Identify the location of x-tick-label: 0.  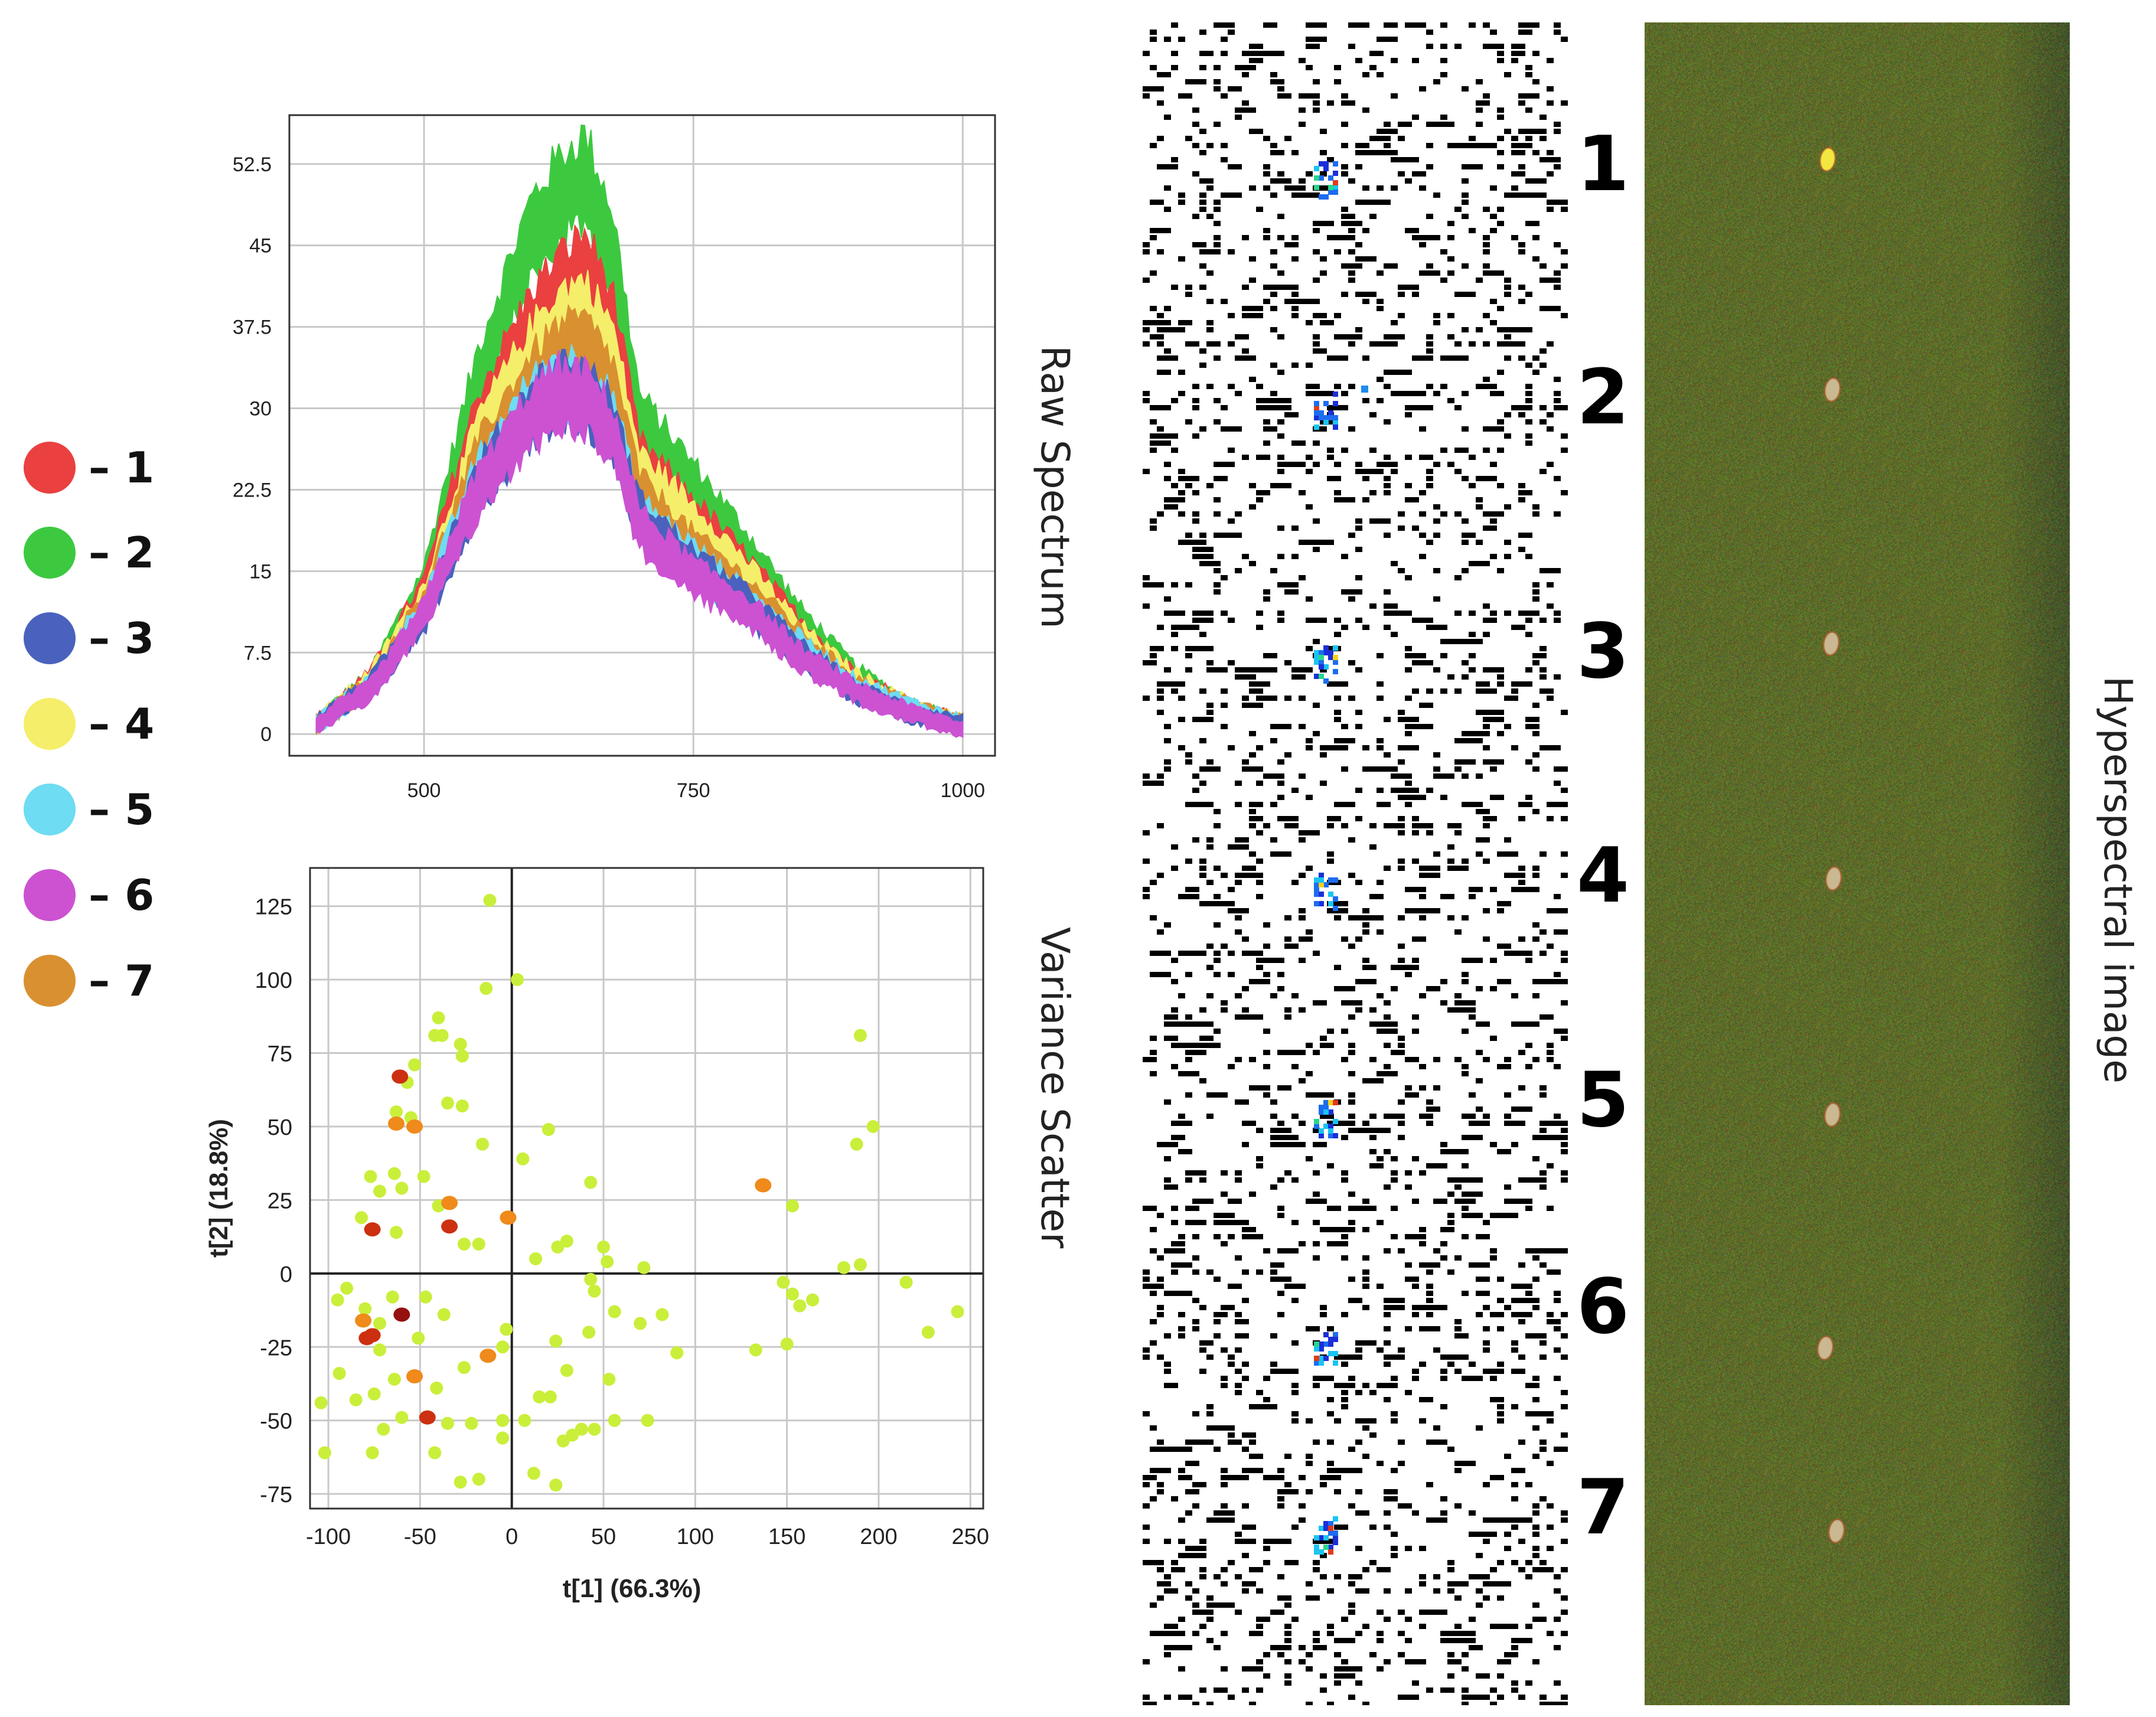
(511, 1537).